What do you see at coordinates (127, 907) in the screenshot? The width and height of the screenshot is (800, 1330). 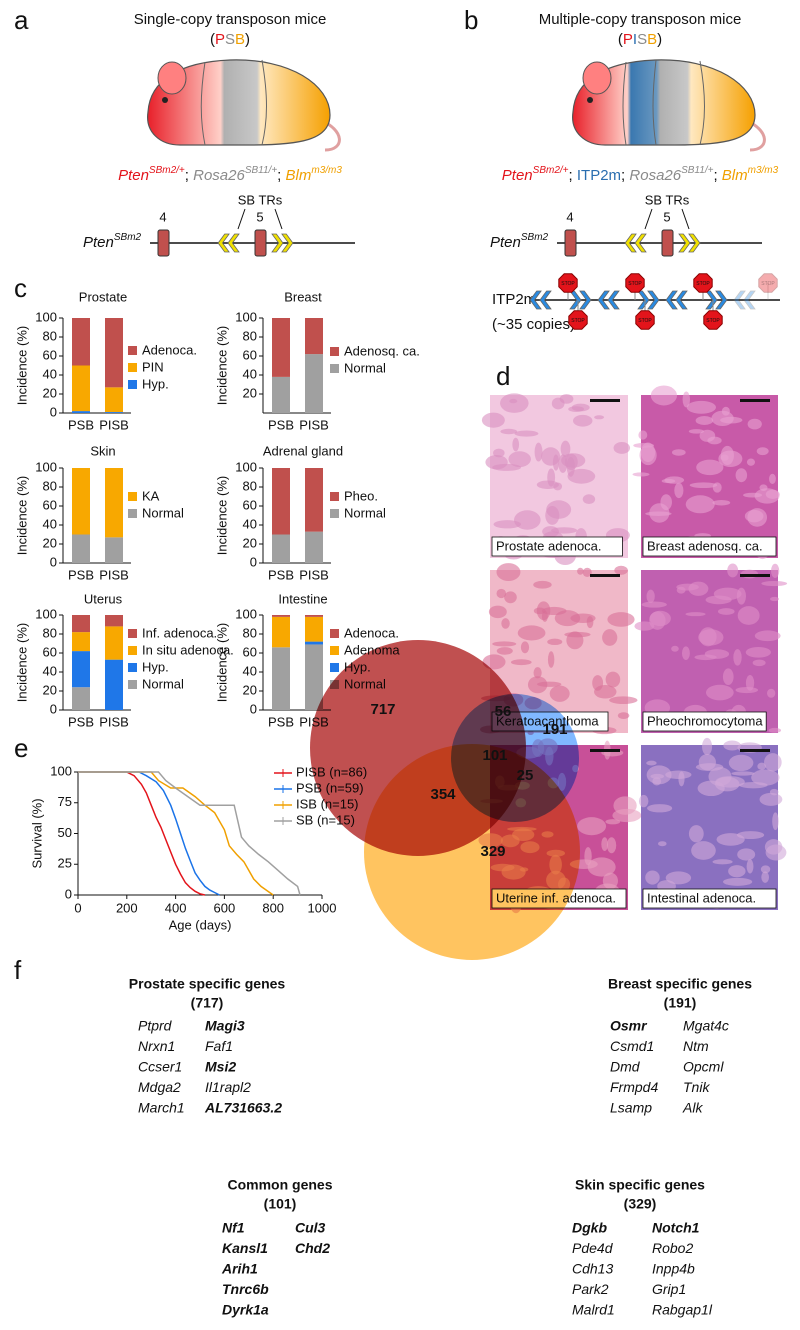 I see `x-tick-label: 200` at bounding box center [127, 907].